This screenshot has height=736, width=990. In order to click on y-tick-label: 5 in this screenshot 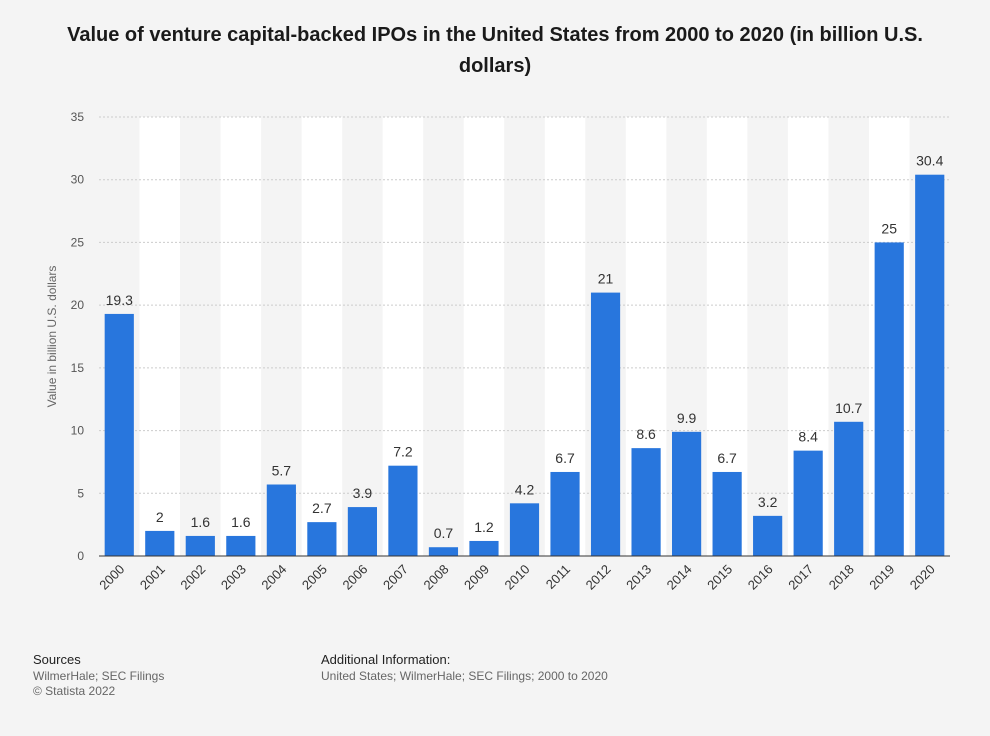, I will do `click(80, 493)`.